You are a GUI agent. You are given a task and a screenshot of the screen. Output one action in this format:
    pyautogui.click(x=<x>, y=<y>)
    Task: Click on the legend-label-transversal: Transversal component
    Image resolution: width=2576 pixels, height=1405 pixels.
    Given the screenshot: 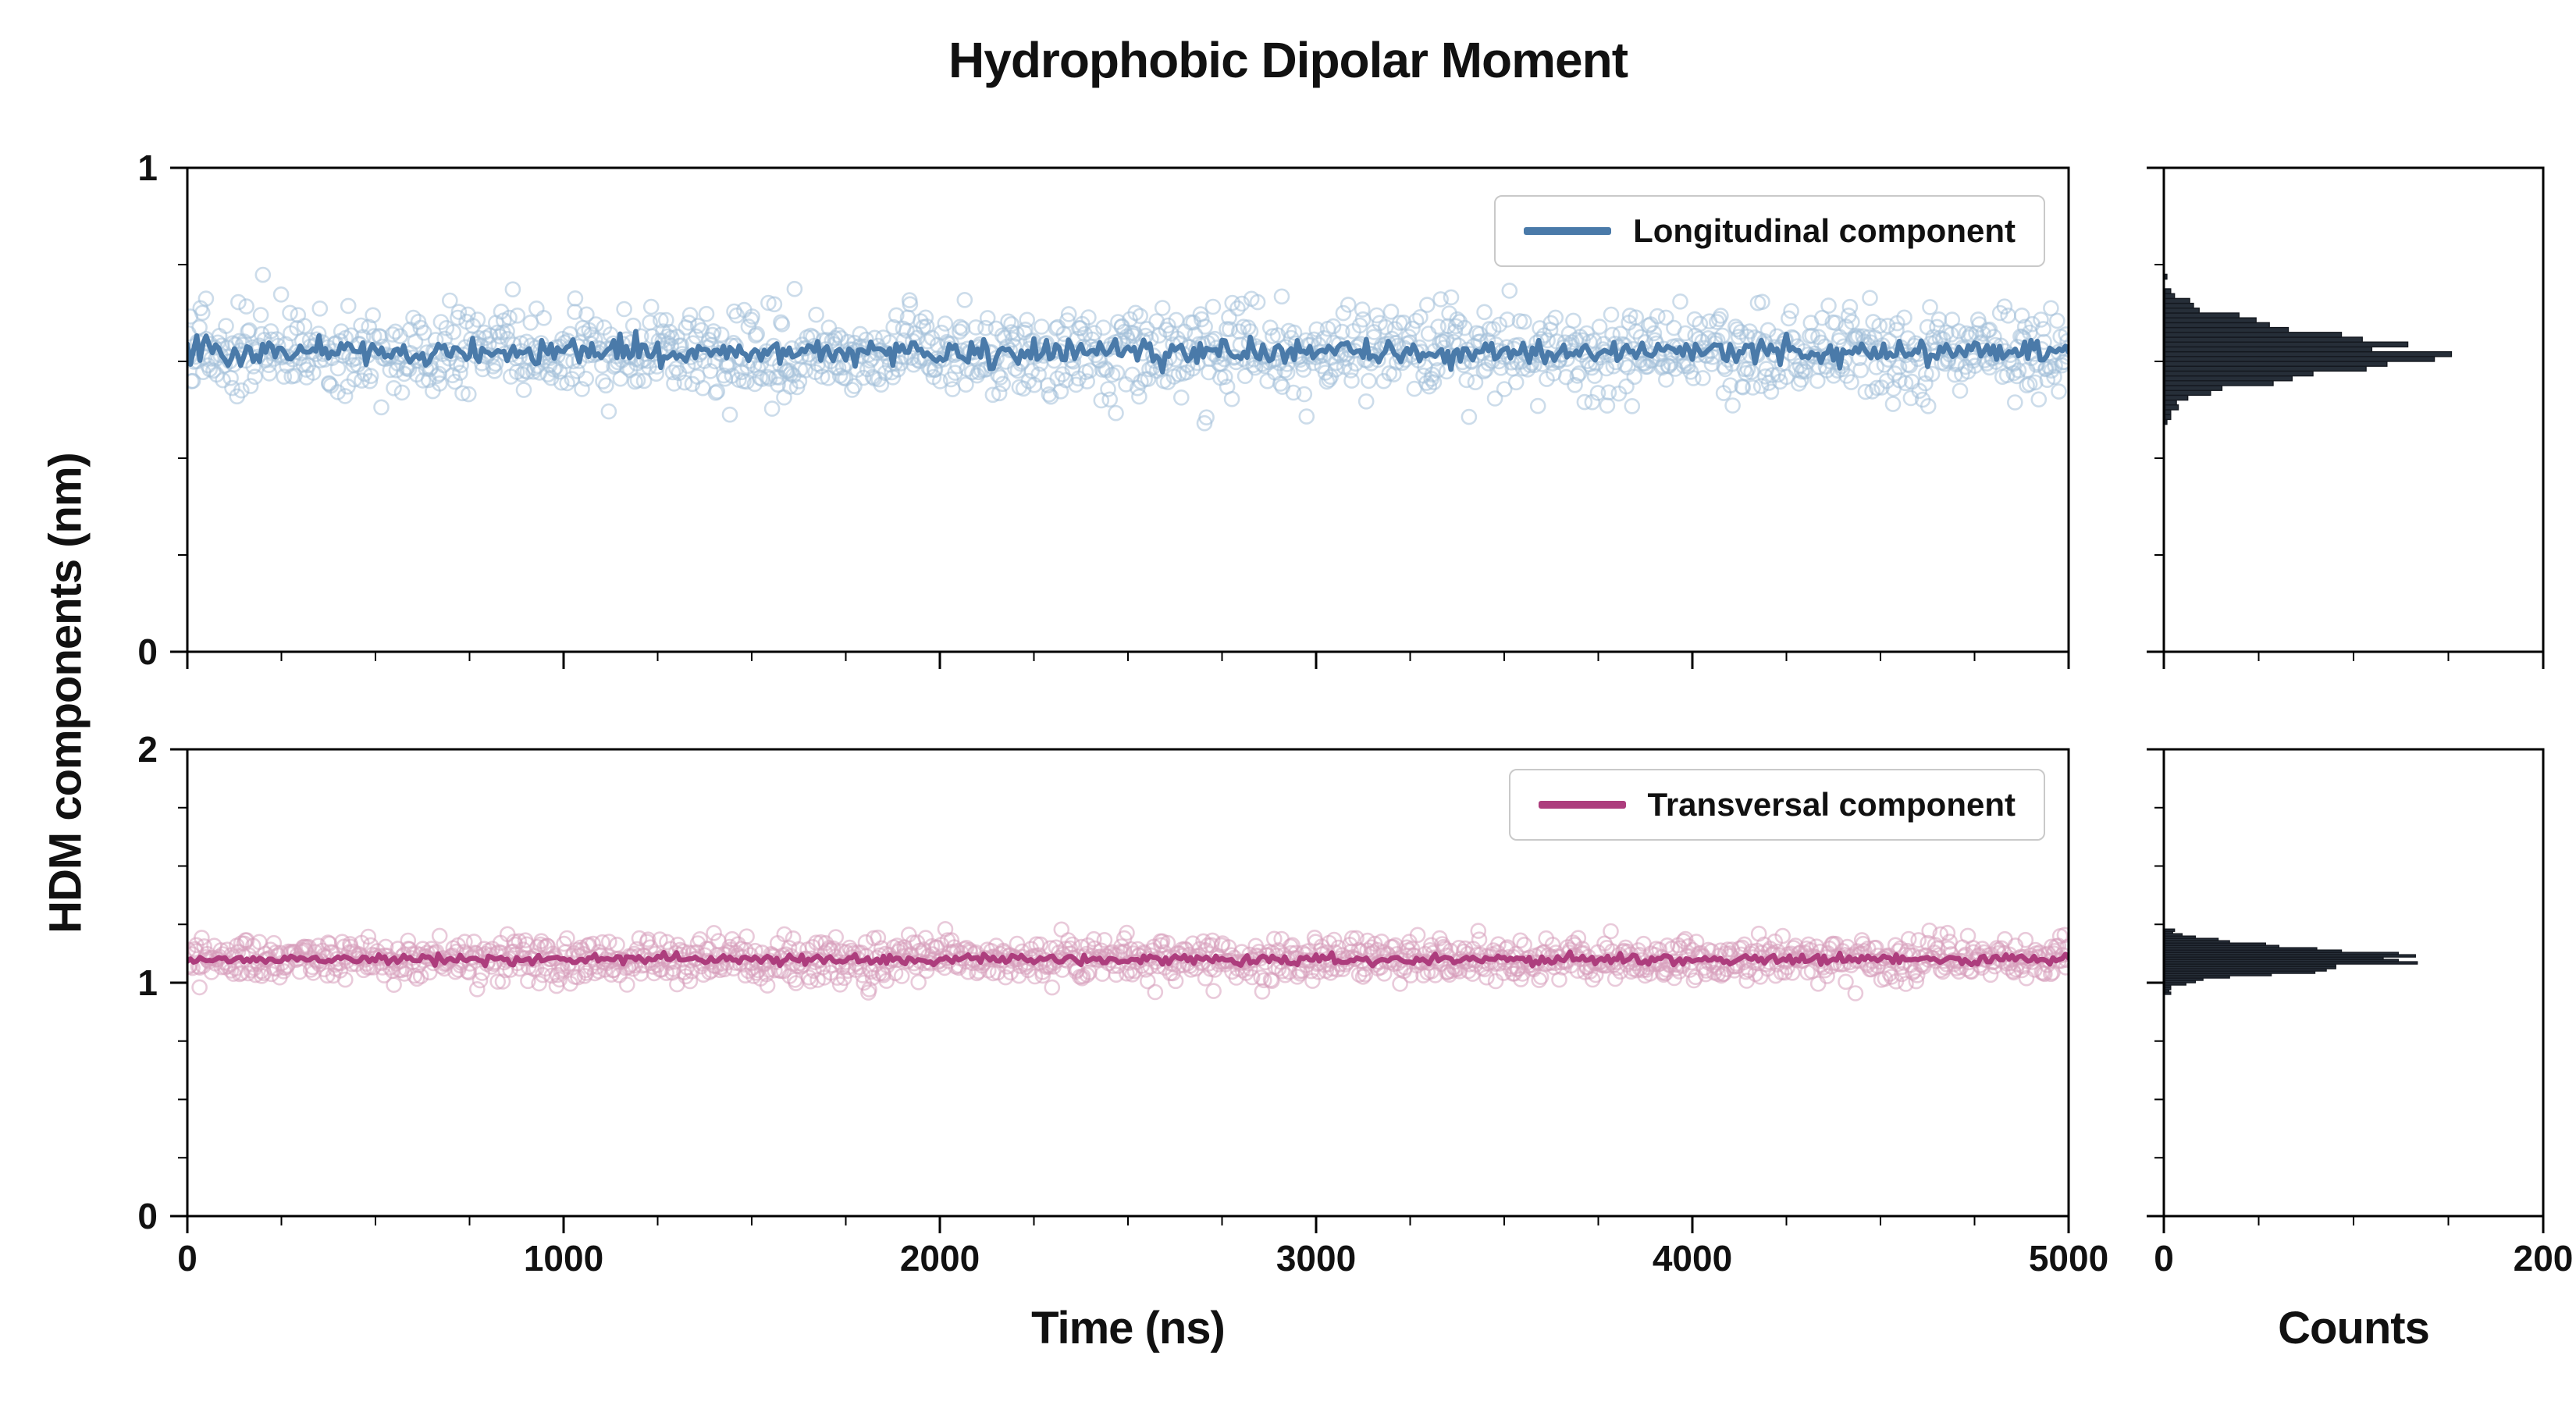 What is the action you would take?
    pyautogui.click(x=1831, y=805)
    